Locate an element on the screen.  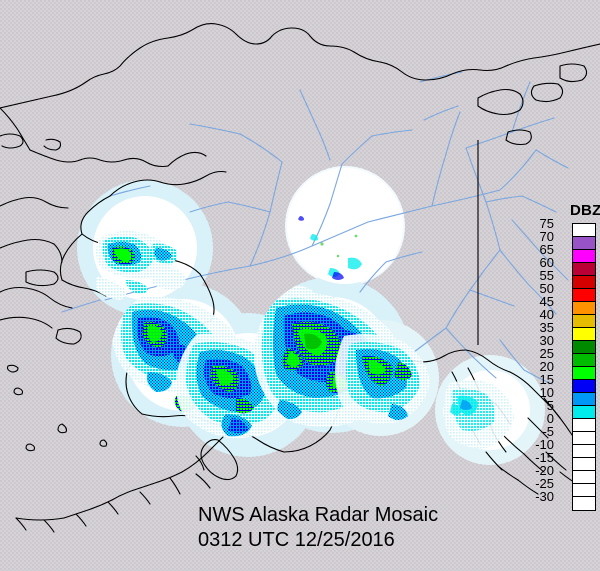
legend-tick-neg30: -30 is located at coordinates (544, 496).